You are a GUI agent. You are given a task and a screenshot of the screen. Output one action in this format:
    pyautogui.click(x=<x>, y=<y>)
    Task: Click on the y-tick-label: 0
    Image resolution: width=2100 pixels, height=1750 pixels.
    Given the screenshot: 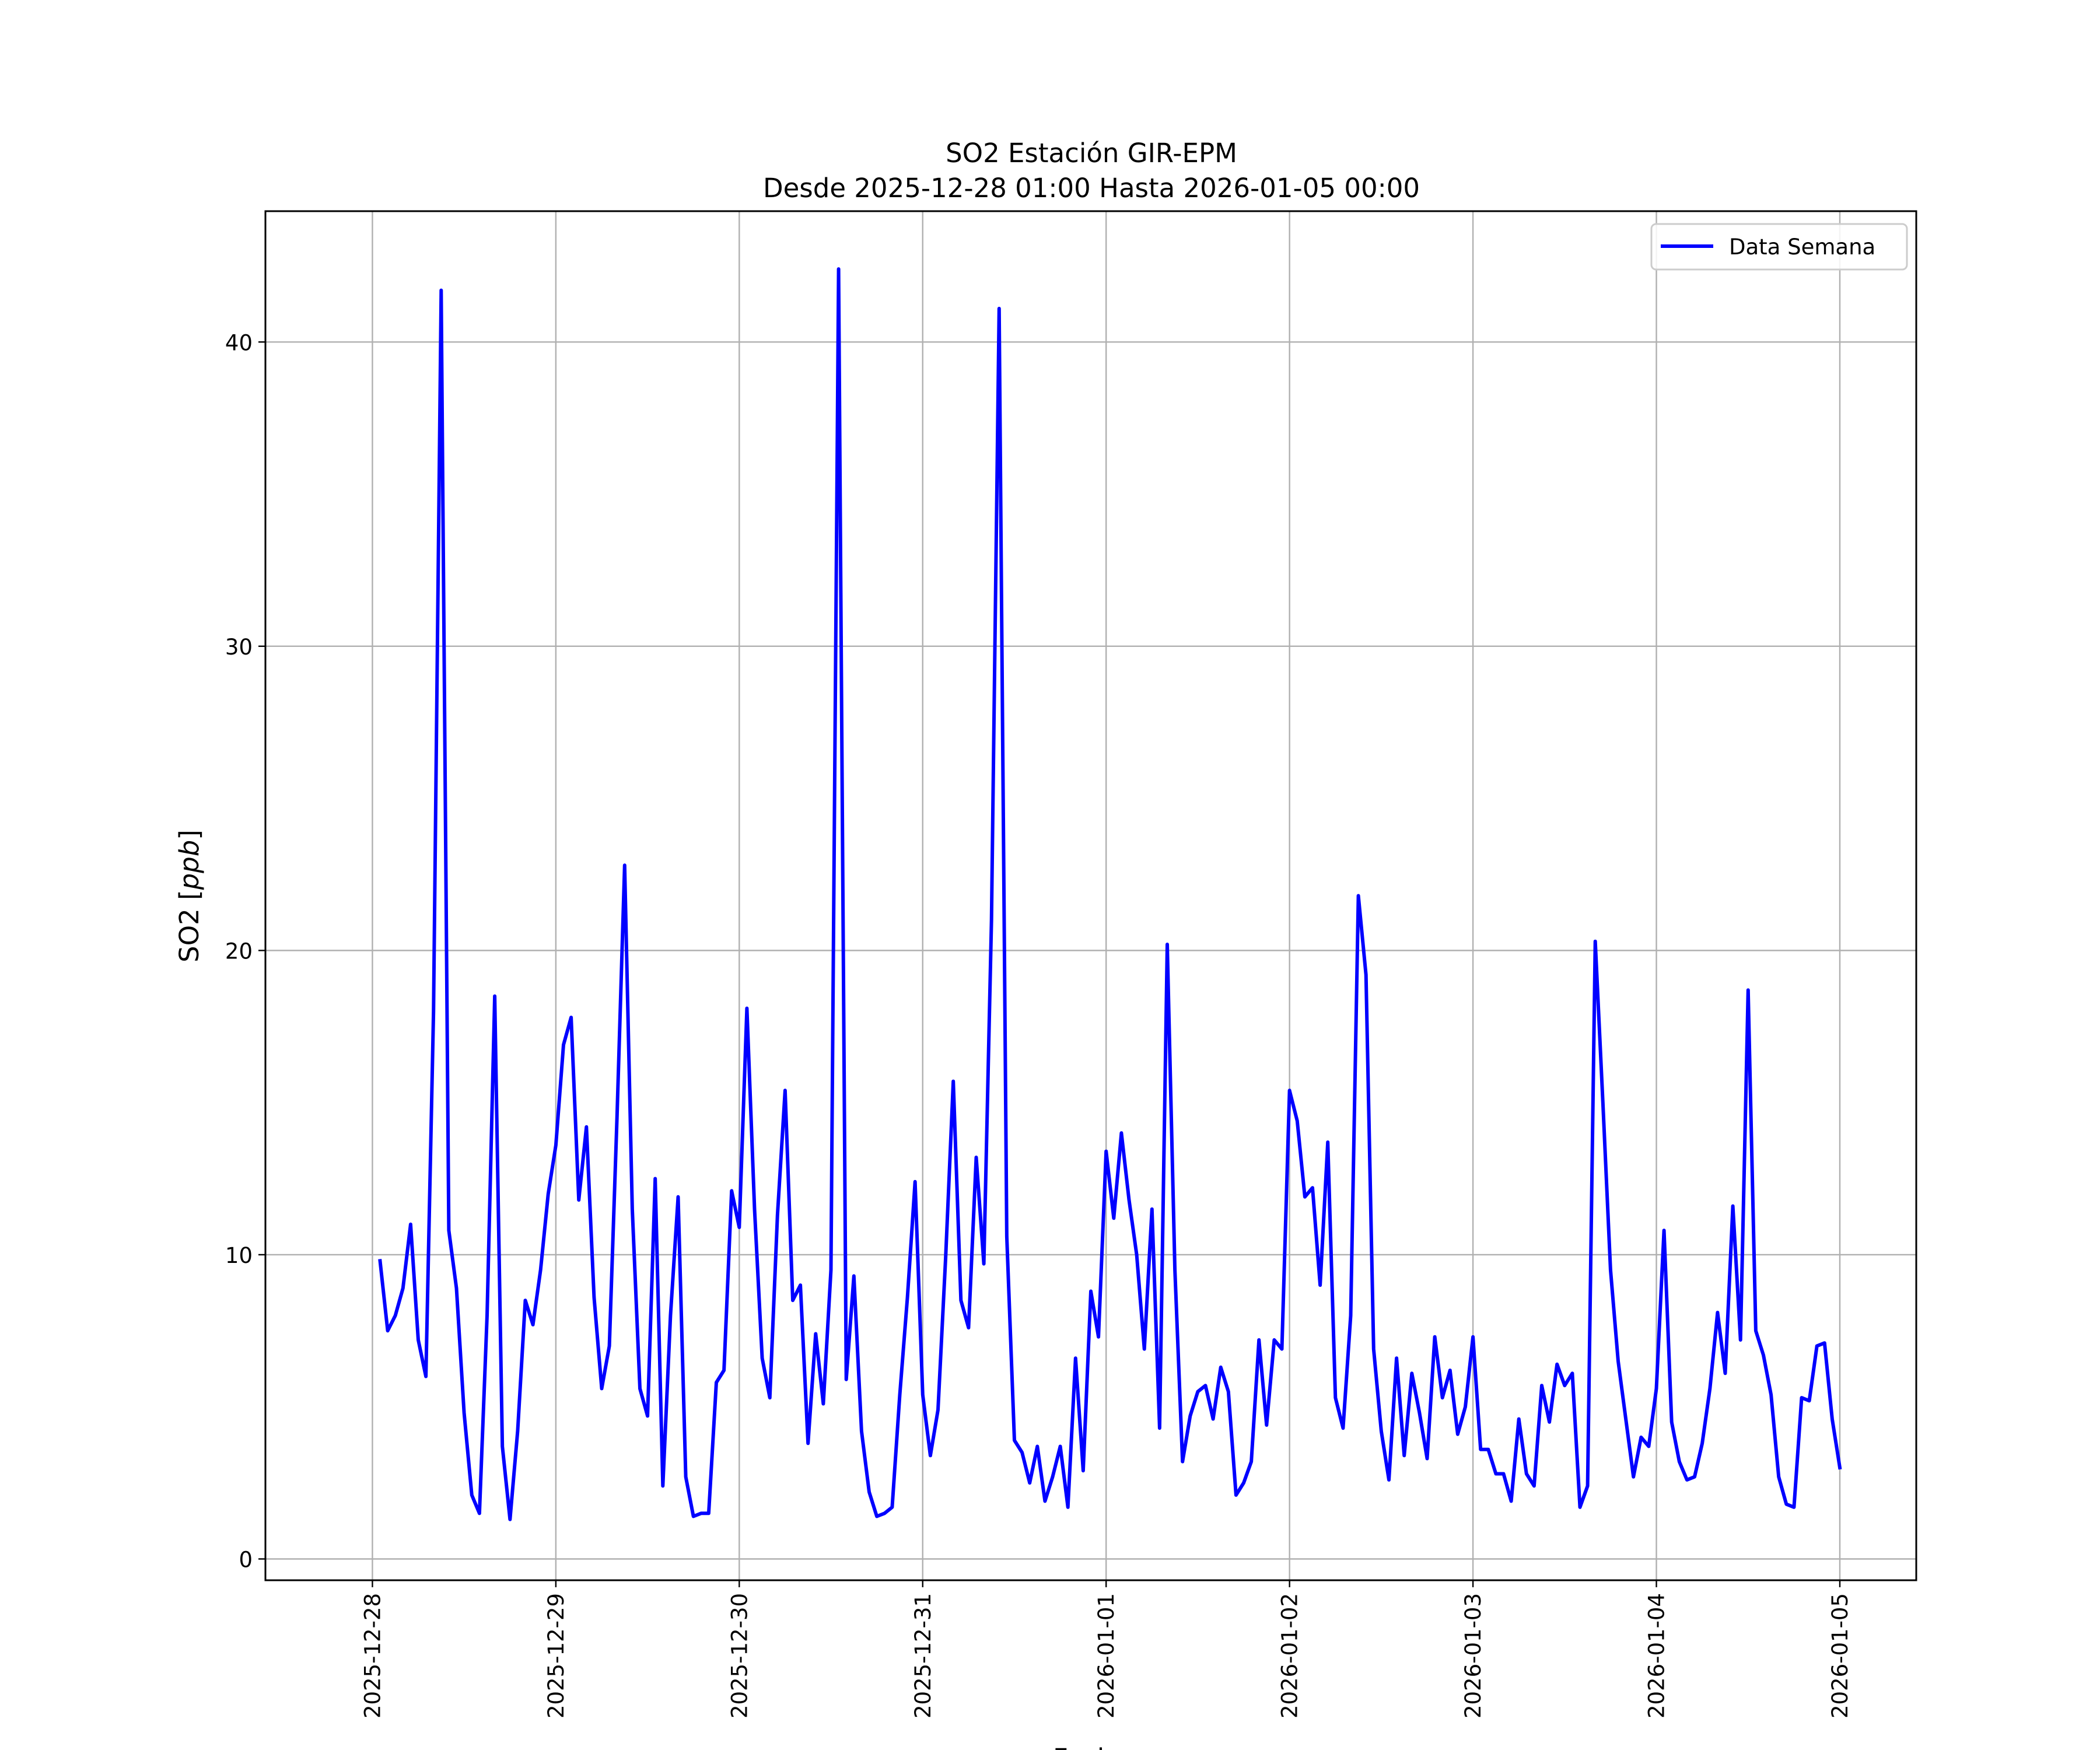 What is the action you would take?
    pyautogui.click(x=246, y=1559)
    